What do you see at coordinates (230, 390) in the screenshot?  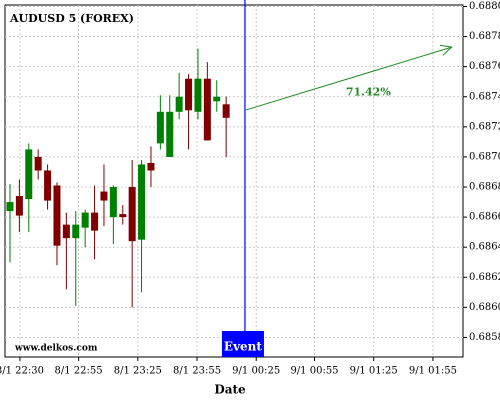 I see `x-axis-label: Date` at bounding box center [230, 390].